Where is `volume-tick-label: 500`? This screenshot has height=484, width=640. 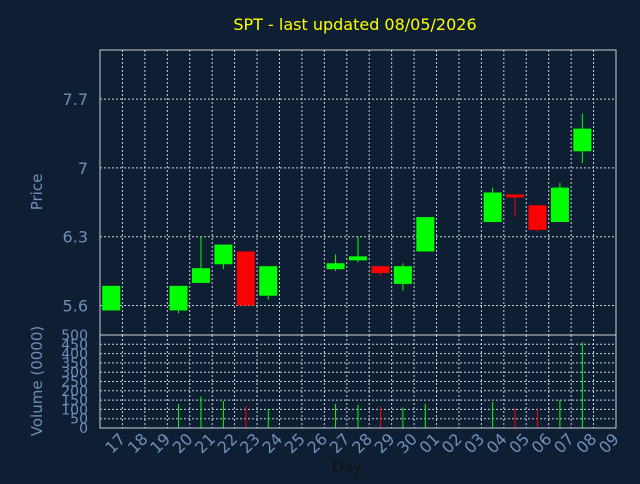
volume-tick-label: 500 is located at coordinates (74, 336).